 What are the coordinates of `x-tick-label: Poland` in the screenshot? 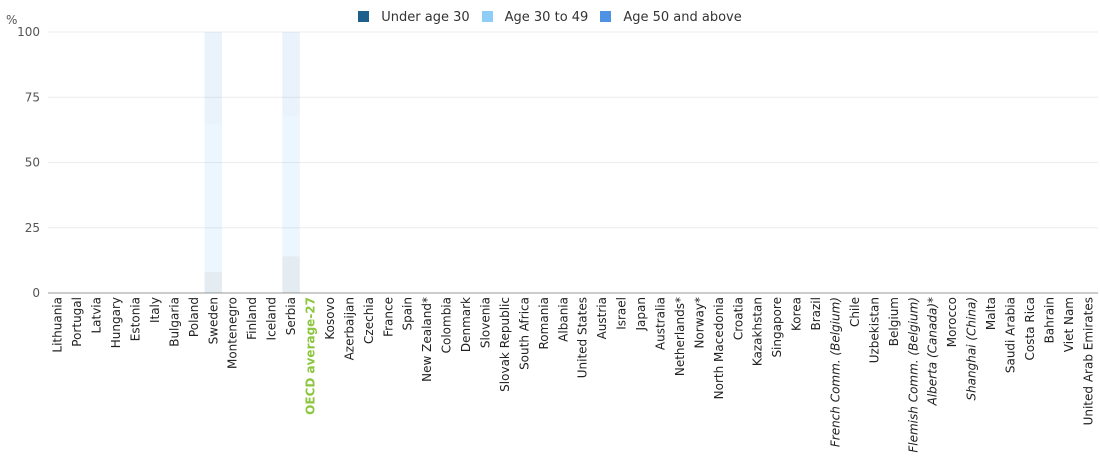 It's located at (194, 317).